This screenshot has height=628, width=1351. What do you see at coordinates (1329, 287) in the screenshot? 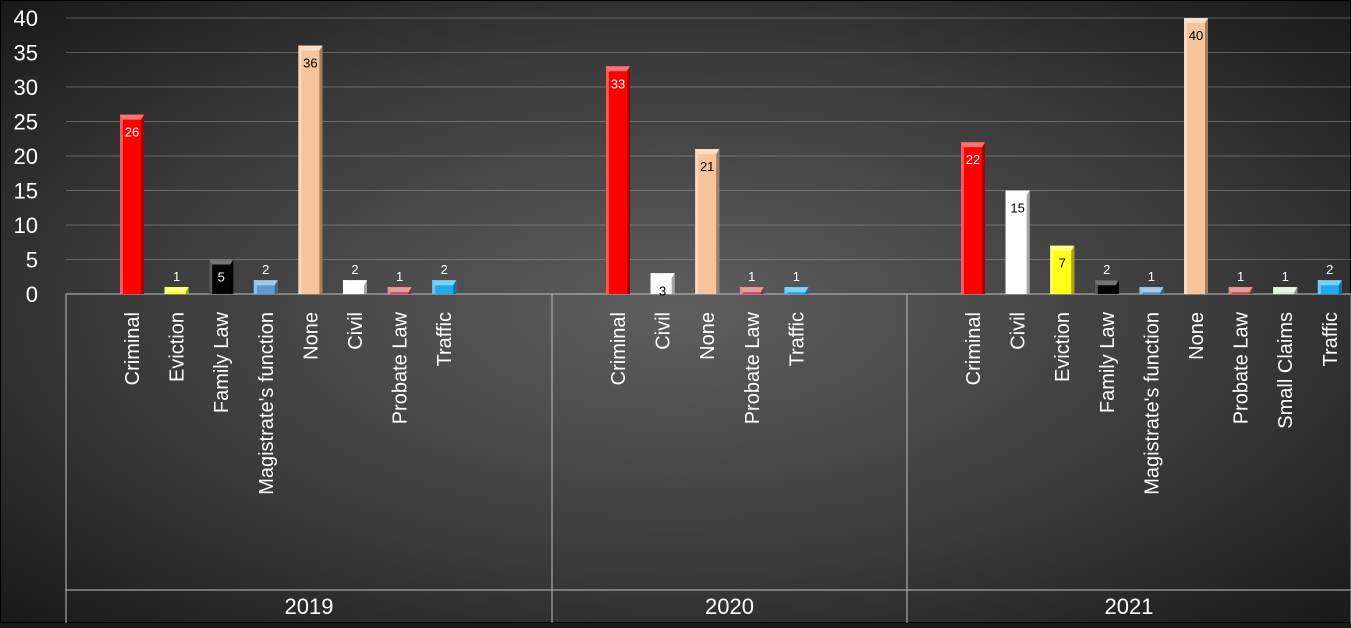
I see `bar-2021-traffic` at bounding box center [1329, 287].